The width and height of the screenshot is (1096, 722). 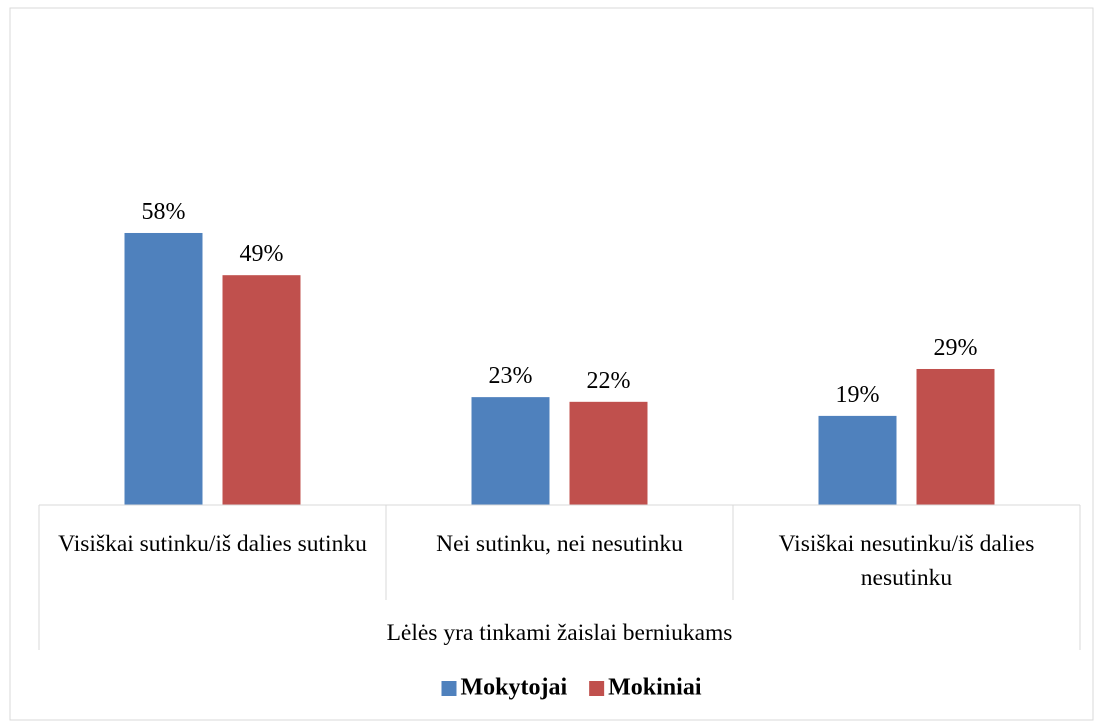 What do you see at coordinates (262, 254) in the screenshot?
I see `data-label: 49%` at bounding box center [262, 254].